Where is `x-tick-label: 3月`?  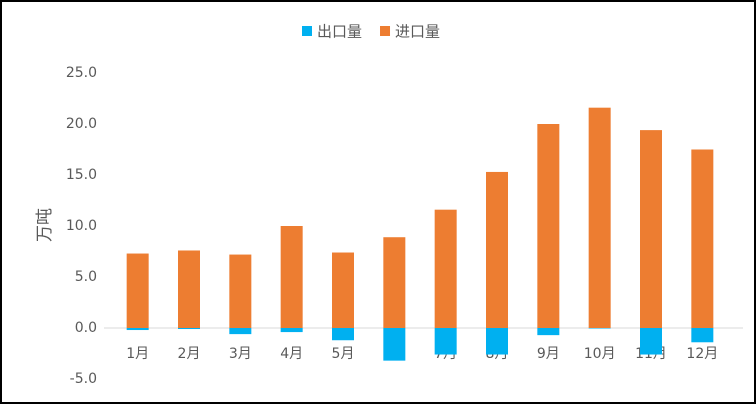
x-tick-label: 3月 is located at coordinates (240, 354).